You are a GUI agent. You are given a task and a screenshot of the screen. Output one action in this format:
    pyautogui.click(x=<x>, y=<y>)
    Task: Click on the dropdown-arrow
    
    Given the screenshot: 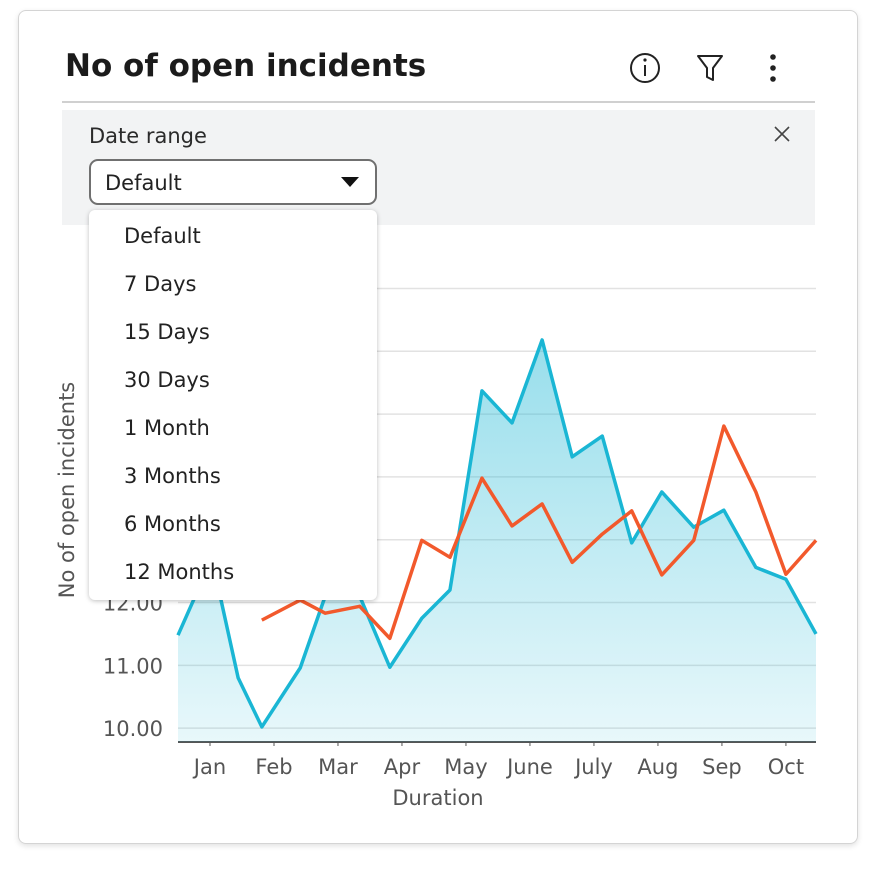 What is the action you would take?
    pyautogui.click(x=350, y=182)
    